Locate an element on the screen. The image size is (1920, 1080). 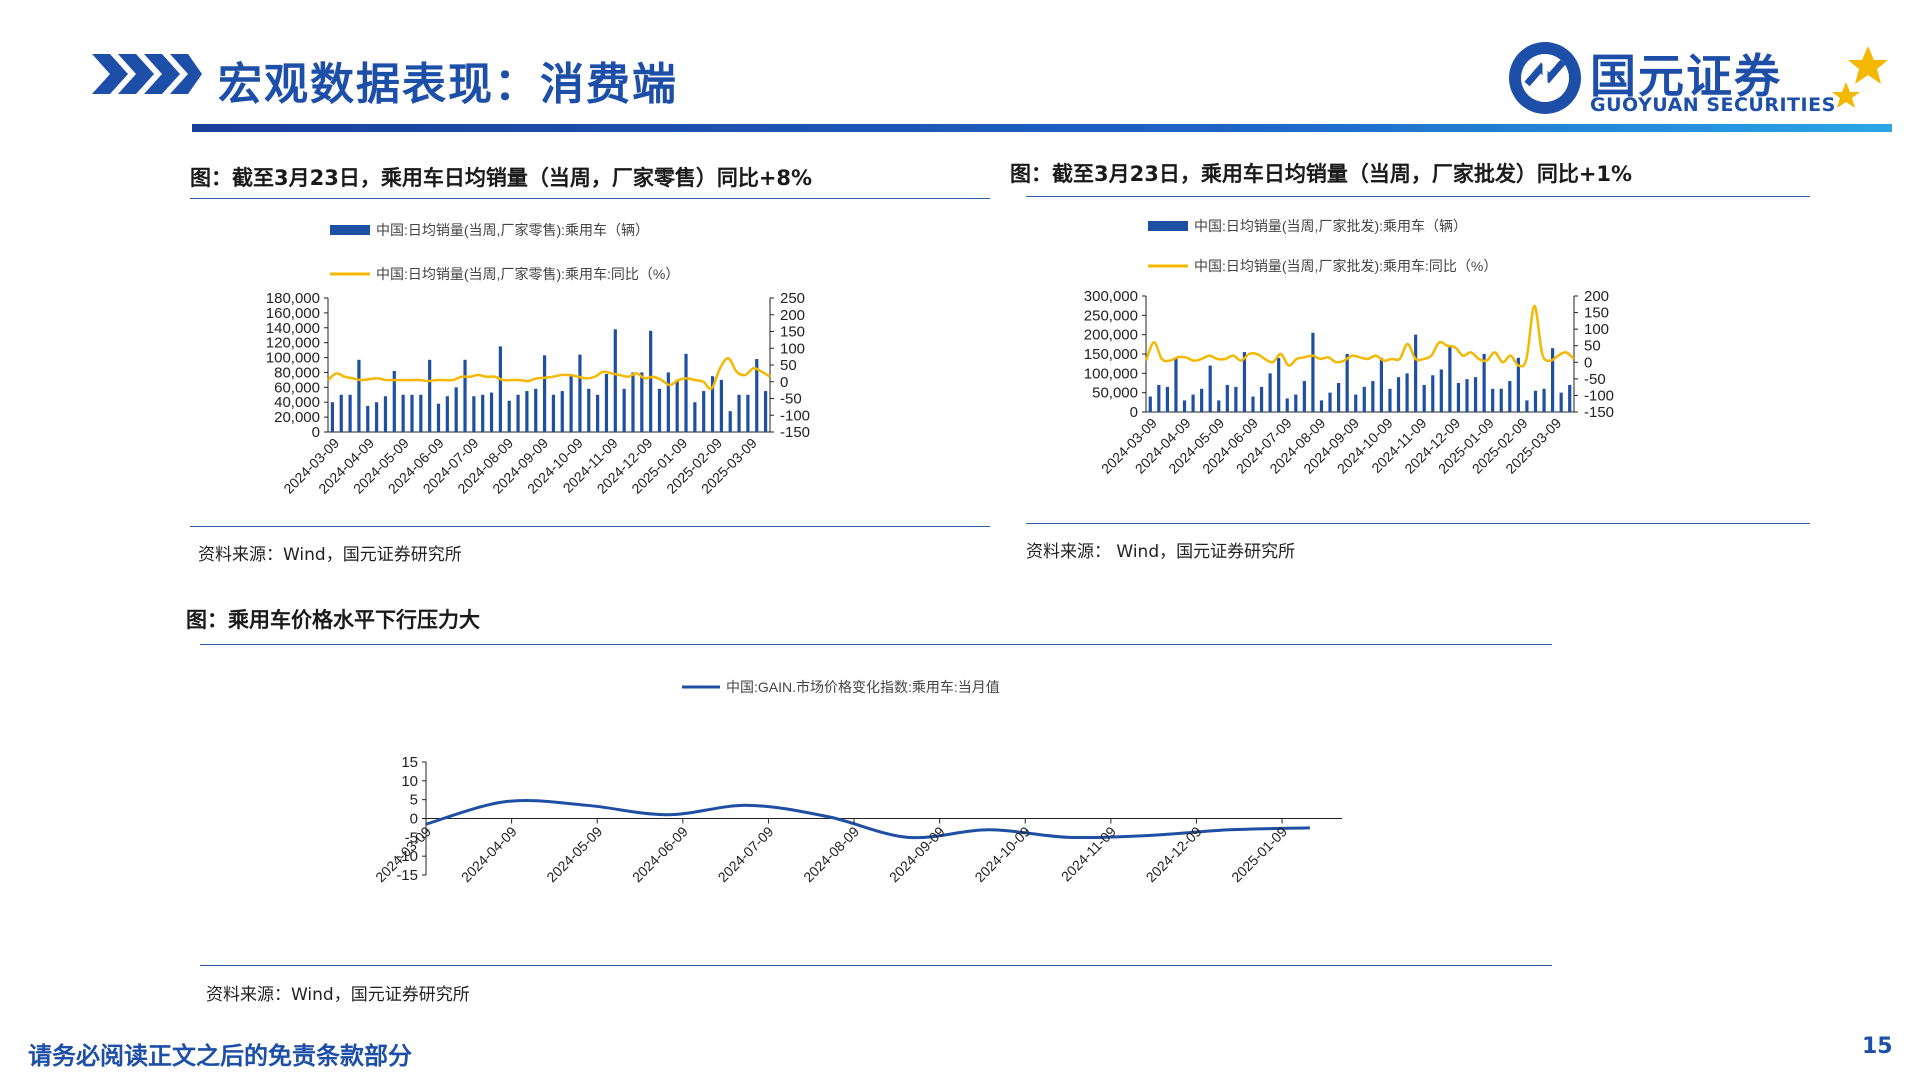
chart-bottom-rule-retail is located at coordinates (590, 526).